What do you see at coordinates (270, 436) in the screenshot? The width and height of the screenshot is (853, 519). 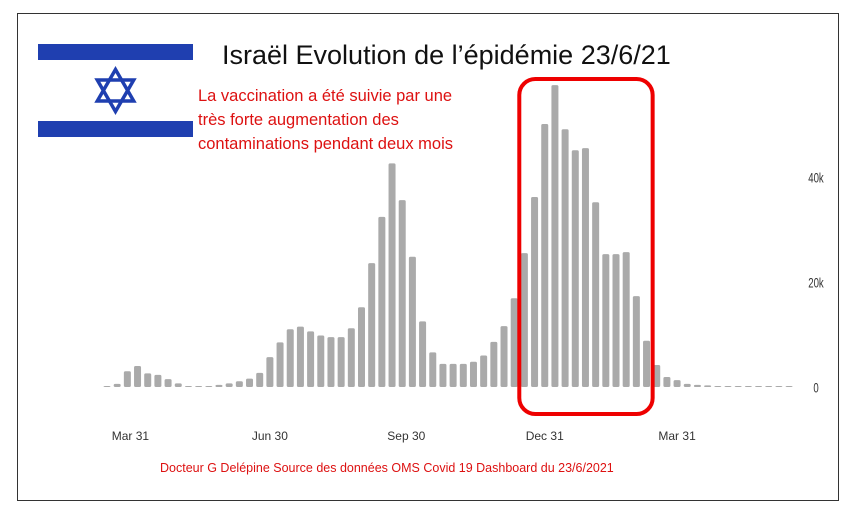 I see `x-tick-label: Jun 30` at bounding box center [270, 436].